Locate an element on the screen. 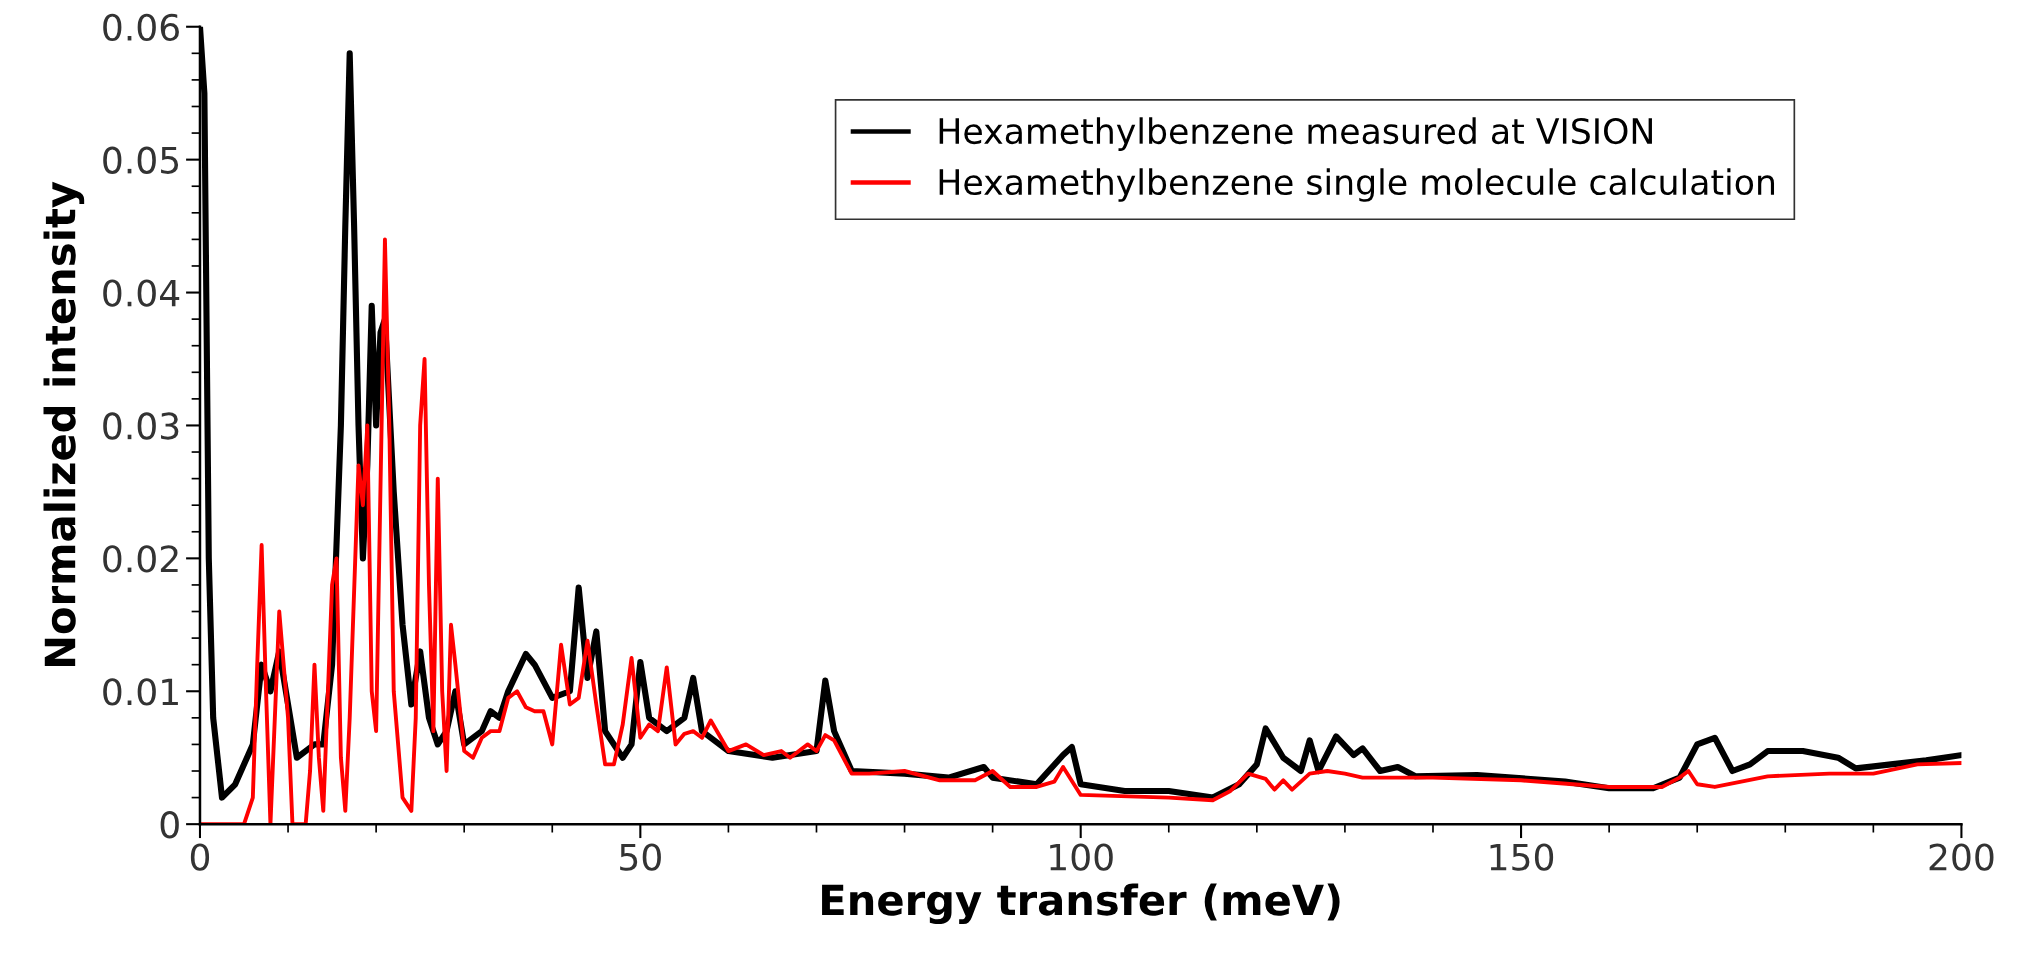 This screenshot has height=955, width=2020. x-tick-label: 150 is located at coordinates (1522, 857).